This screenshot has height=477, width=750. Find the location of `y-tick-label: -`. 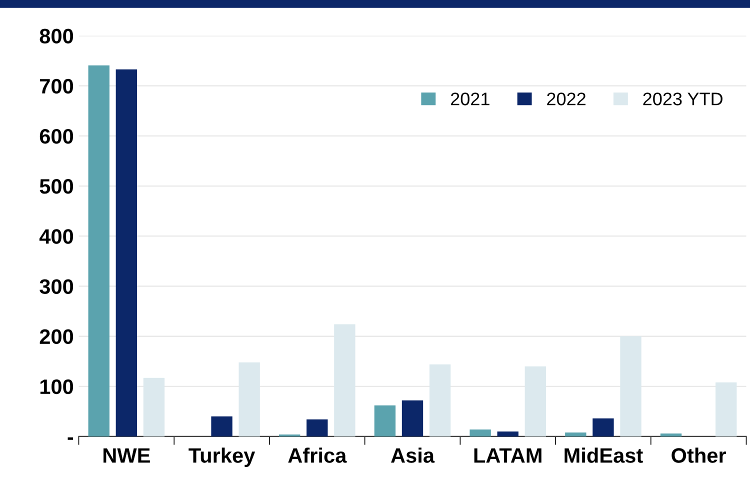

y-tick-label: - is located at coordinates (71, 438).